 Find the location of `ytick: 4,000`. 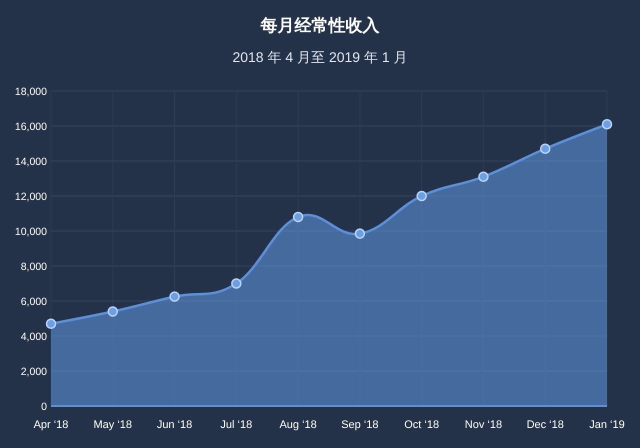

ytick: 4,000 is located at coordinates (33, 337).